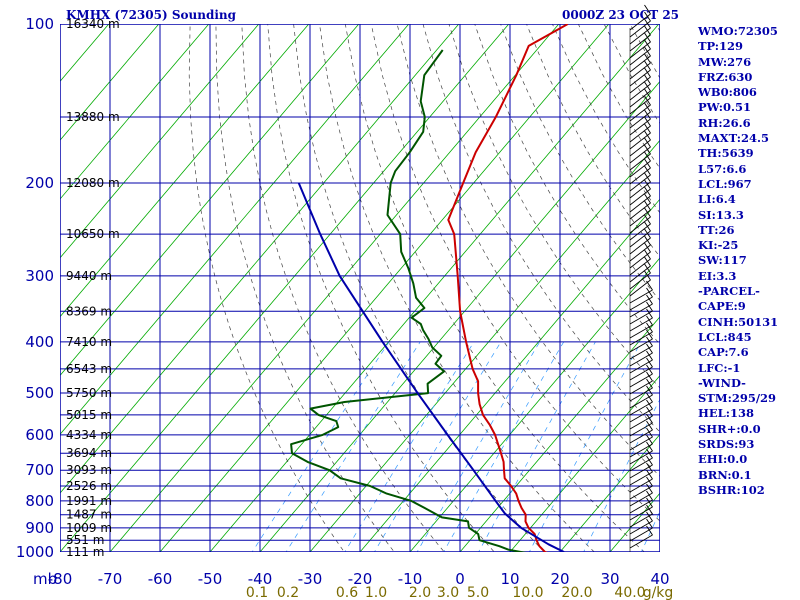 The width and height of the screenshot is (800, 600). I want to click on index-item: LFC:-1, so click(719, 367).